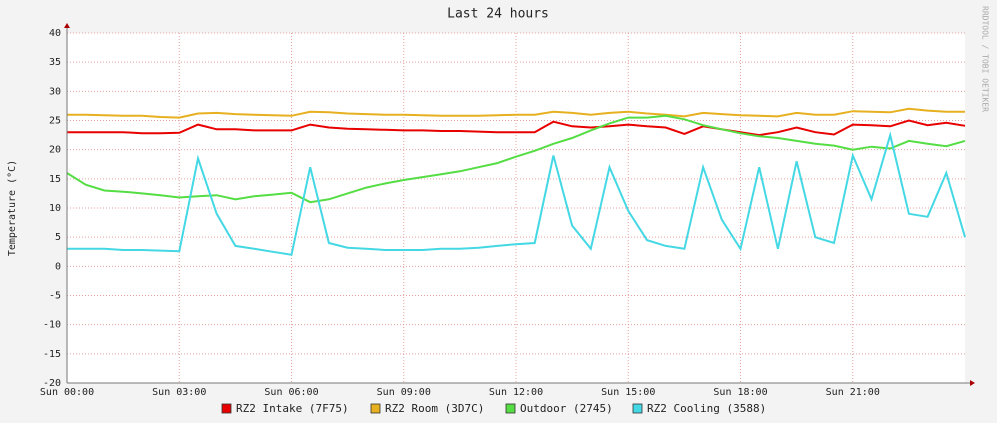 The height and width of the screenshot is (423, 997). Describe the element at coordinates (291, 392) in the screenshot. I see `x-tick-label: Sun 06:00` at that location.